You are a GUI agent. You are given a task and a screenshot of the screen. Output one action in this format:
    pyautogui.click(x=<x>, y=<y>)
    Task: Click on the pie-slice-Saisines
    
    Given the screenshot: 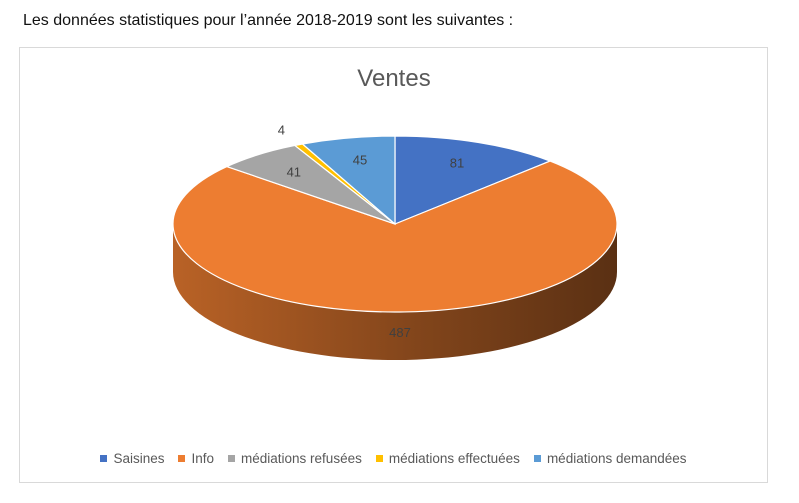 What is the action you would take?
    pyautogui.click(x=473, y=180)
    